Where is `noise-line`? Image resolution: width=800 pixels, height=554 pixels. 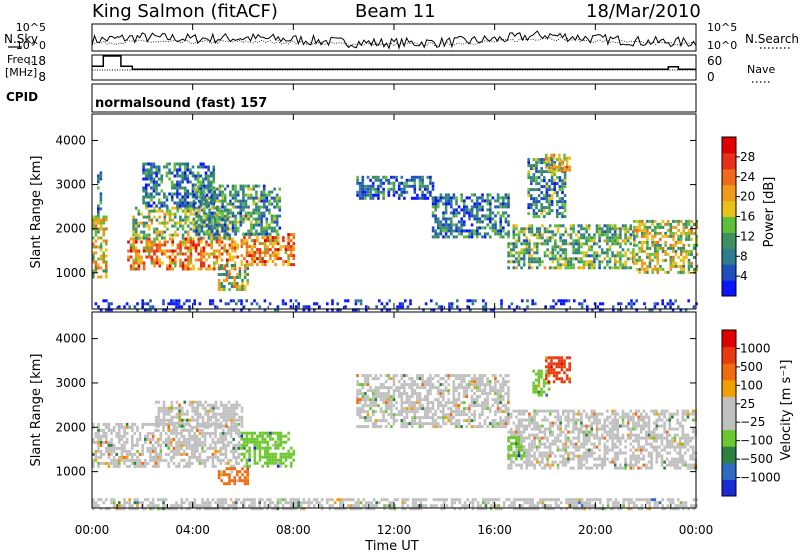 noise-line is located at coordinates (394, 40).